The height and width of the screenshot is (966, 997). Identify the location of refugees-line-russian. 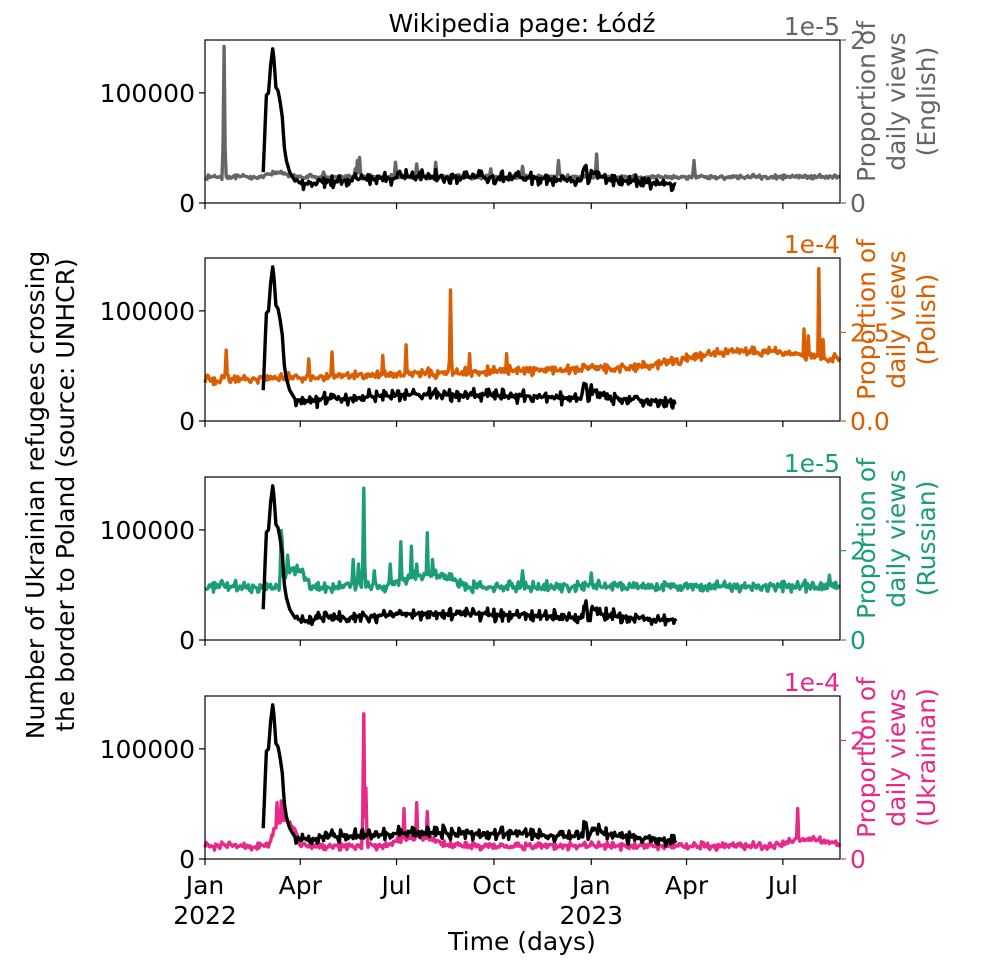
(469, 555).